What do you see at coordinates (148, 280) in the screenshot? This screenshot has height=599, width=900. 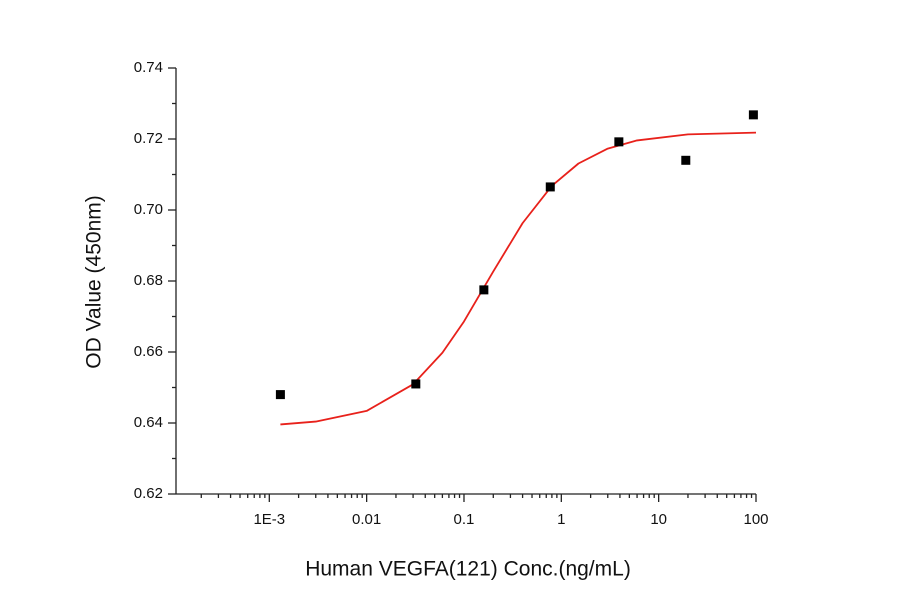 I see `y-tick-label: 0.68` at bounding box center [148, 280].